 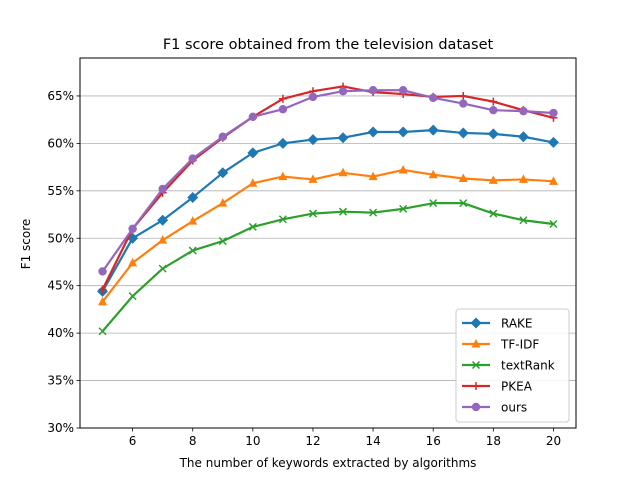 I want to click on y-tick-label: 40%, so click(x=60, y=333).